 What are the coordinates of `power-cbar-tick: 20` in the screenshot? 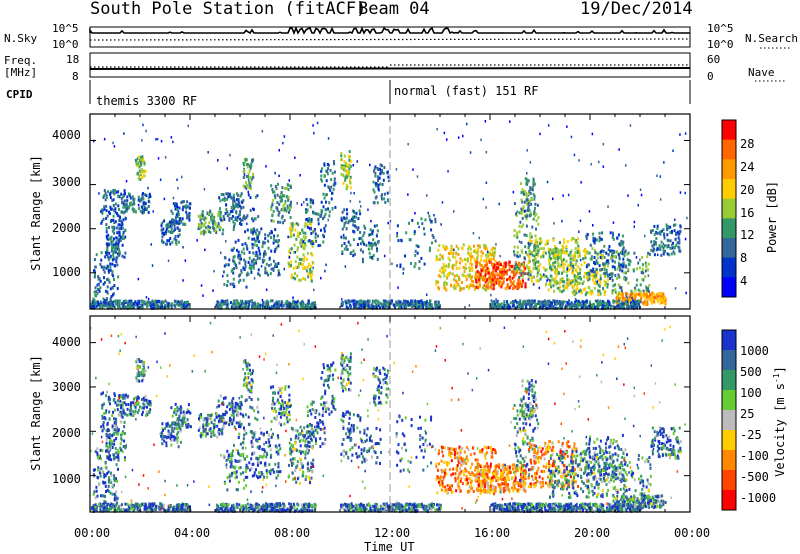 It's located at (747, 190).